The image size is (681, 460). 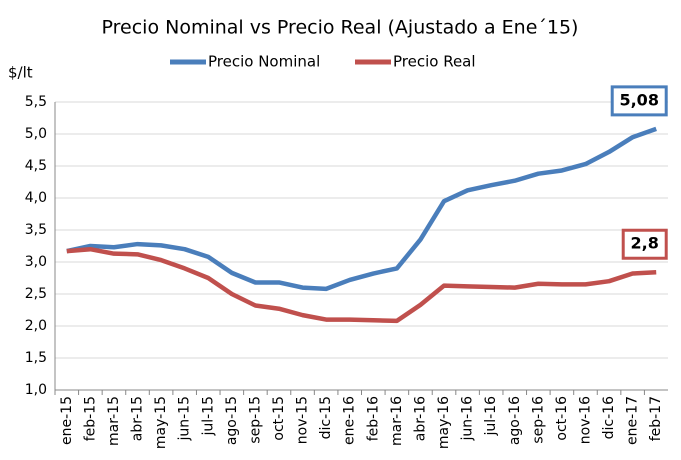 I want to click on x-tick-label: dic-16, so click(x=609, y=417).